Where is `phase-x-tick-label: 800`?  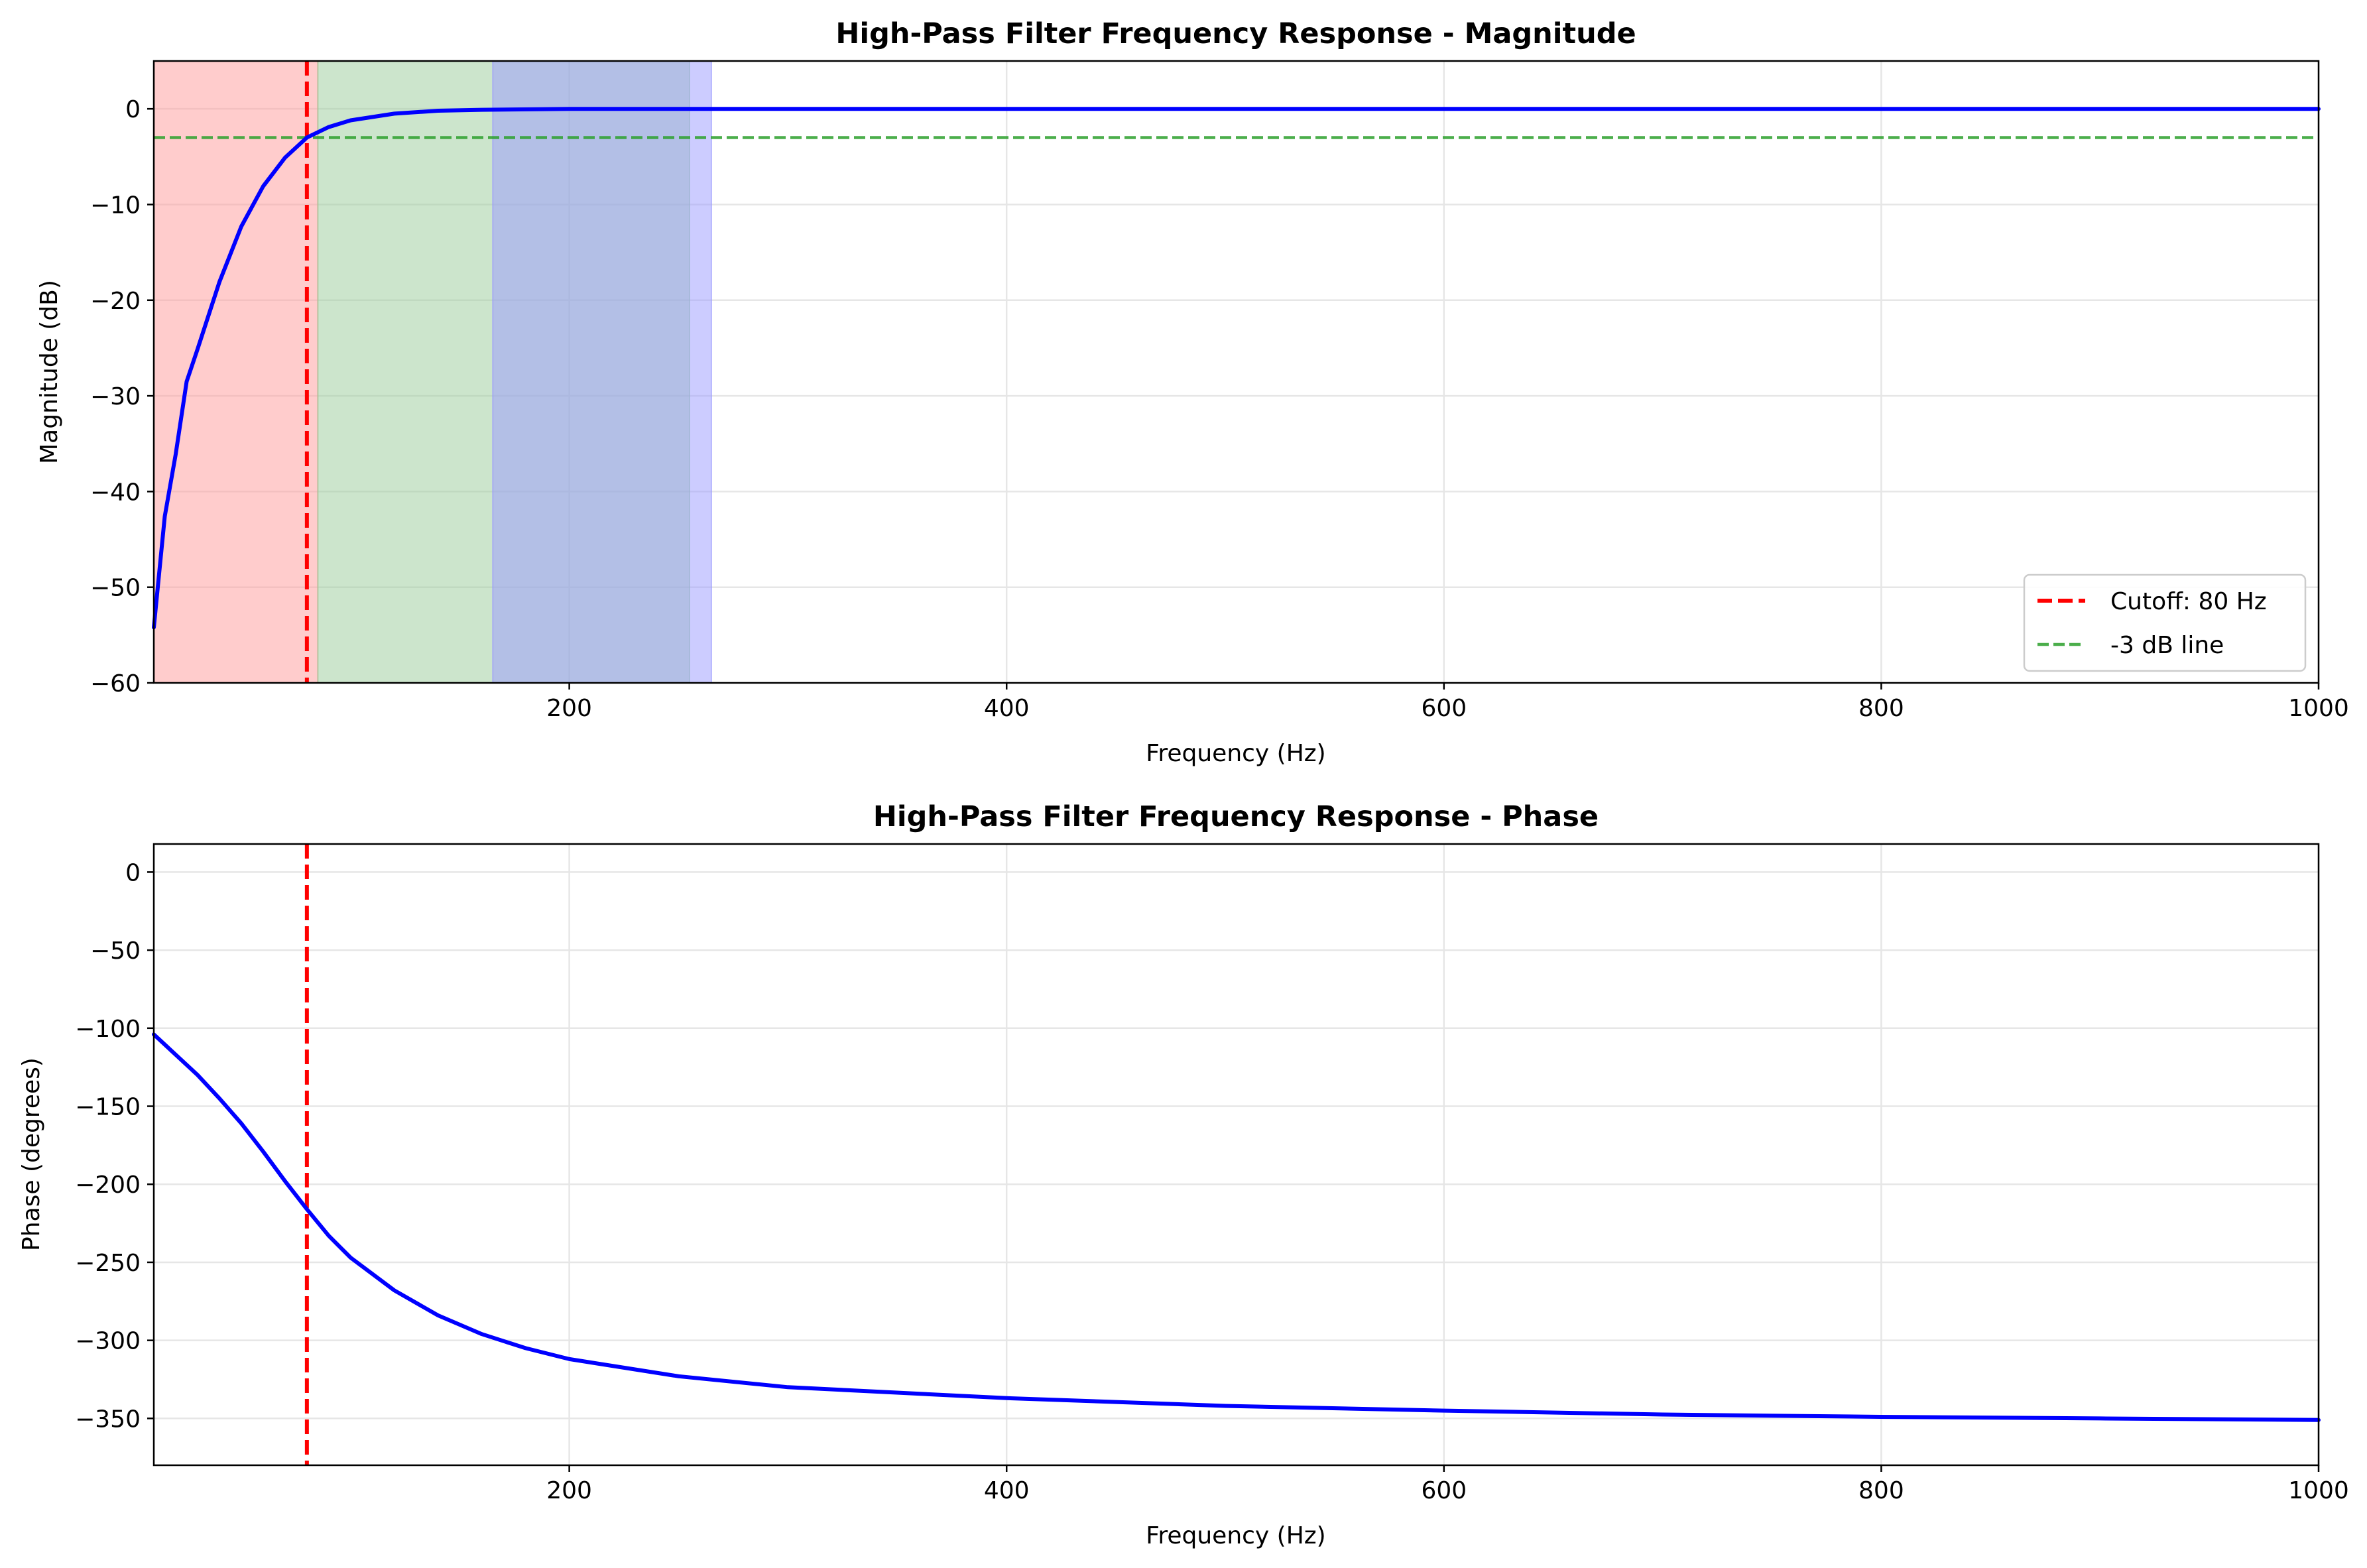
phase-x-tick-label: 800 is located at coordinates (1881, 1490).